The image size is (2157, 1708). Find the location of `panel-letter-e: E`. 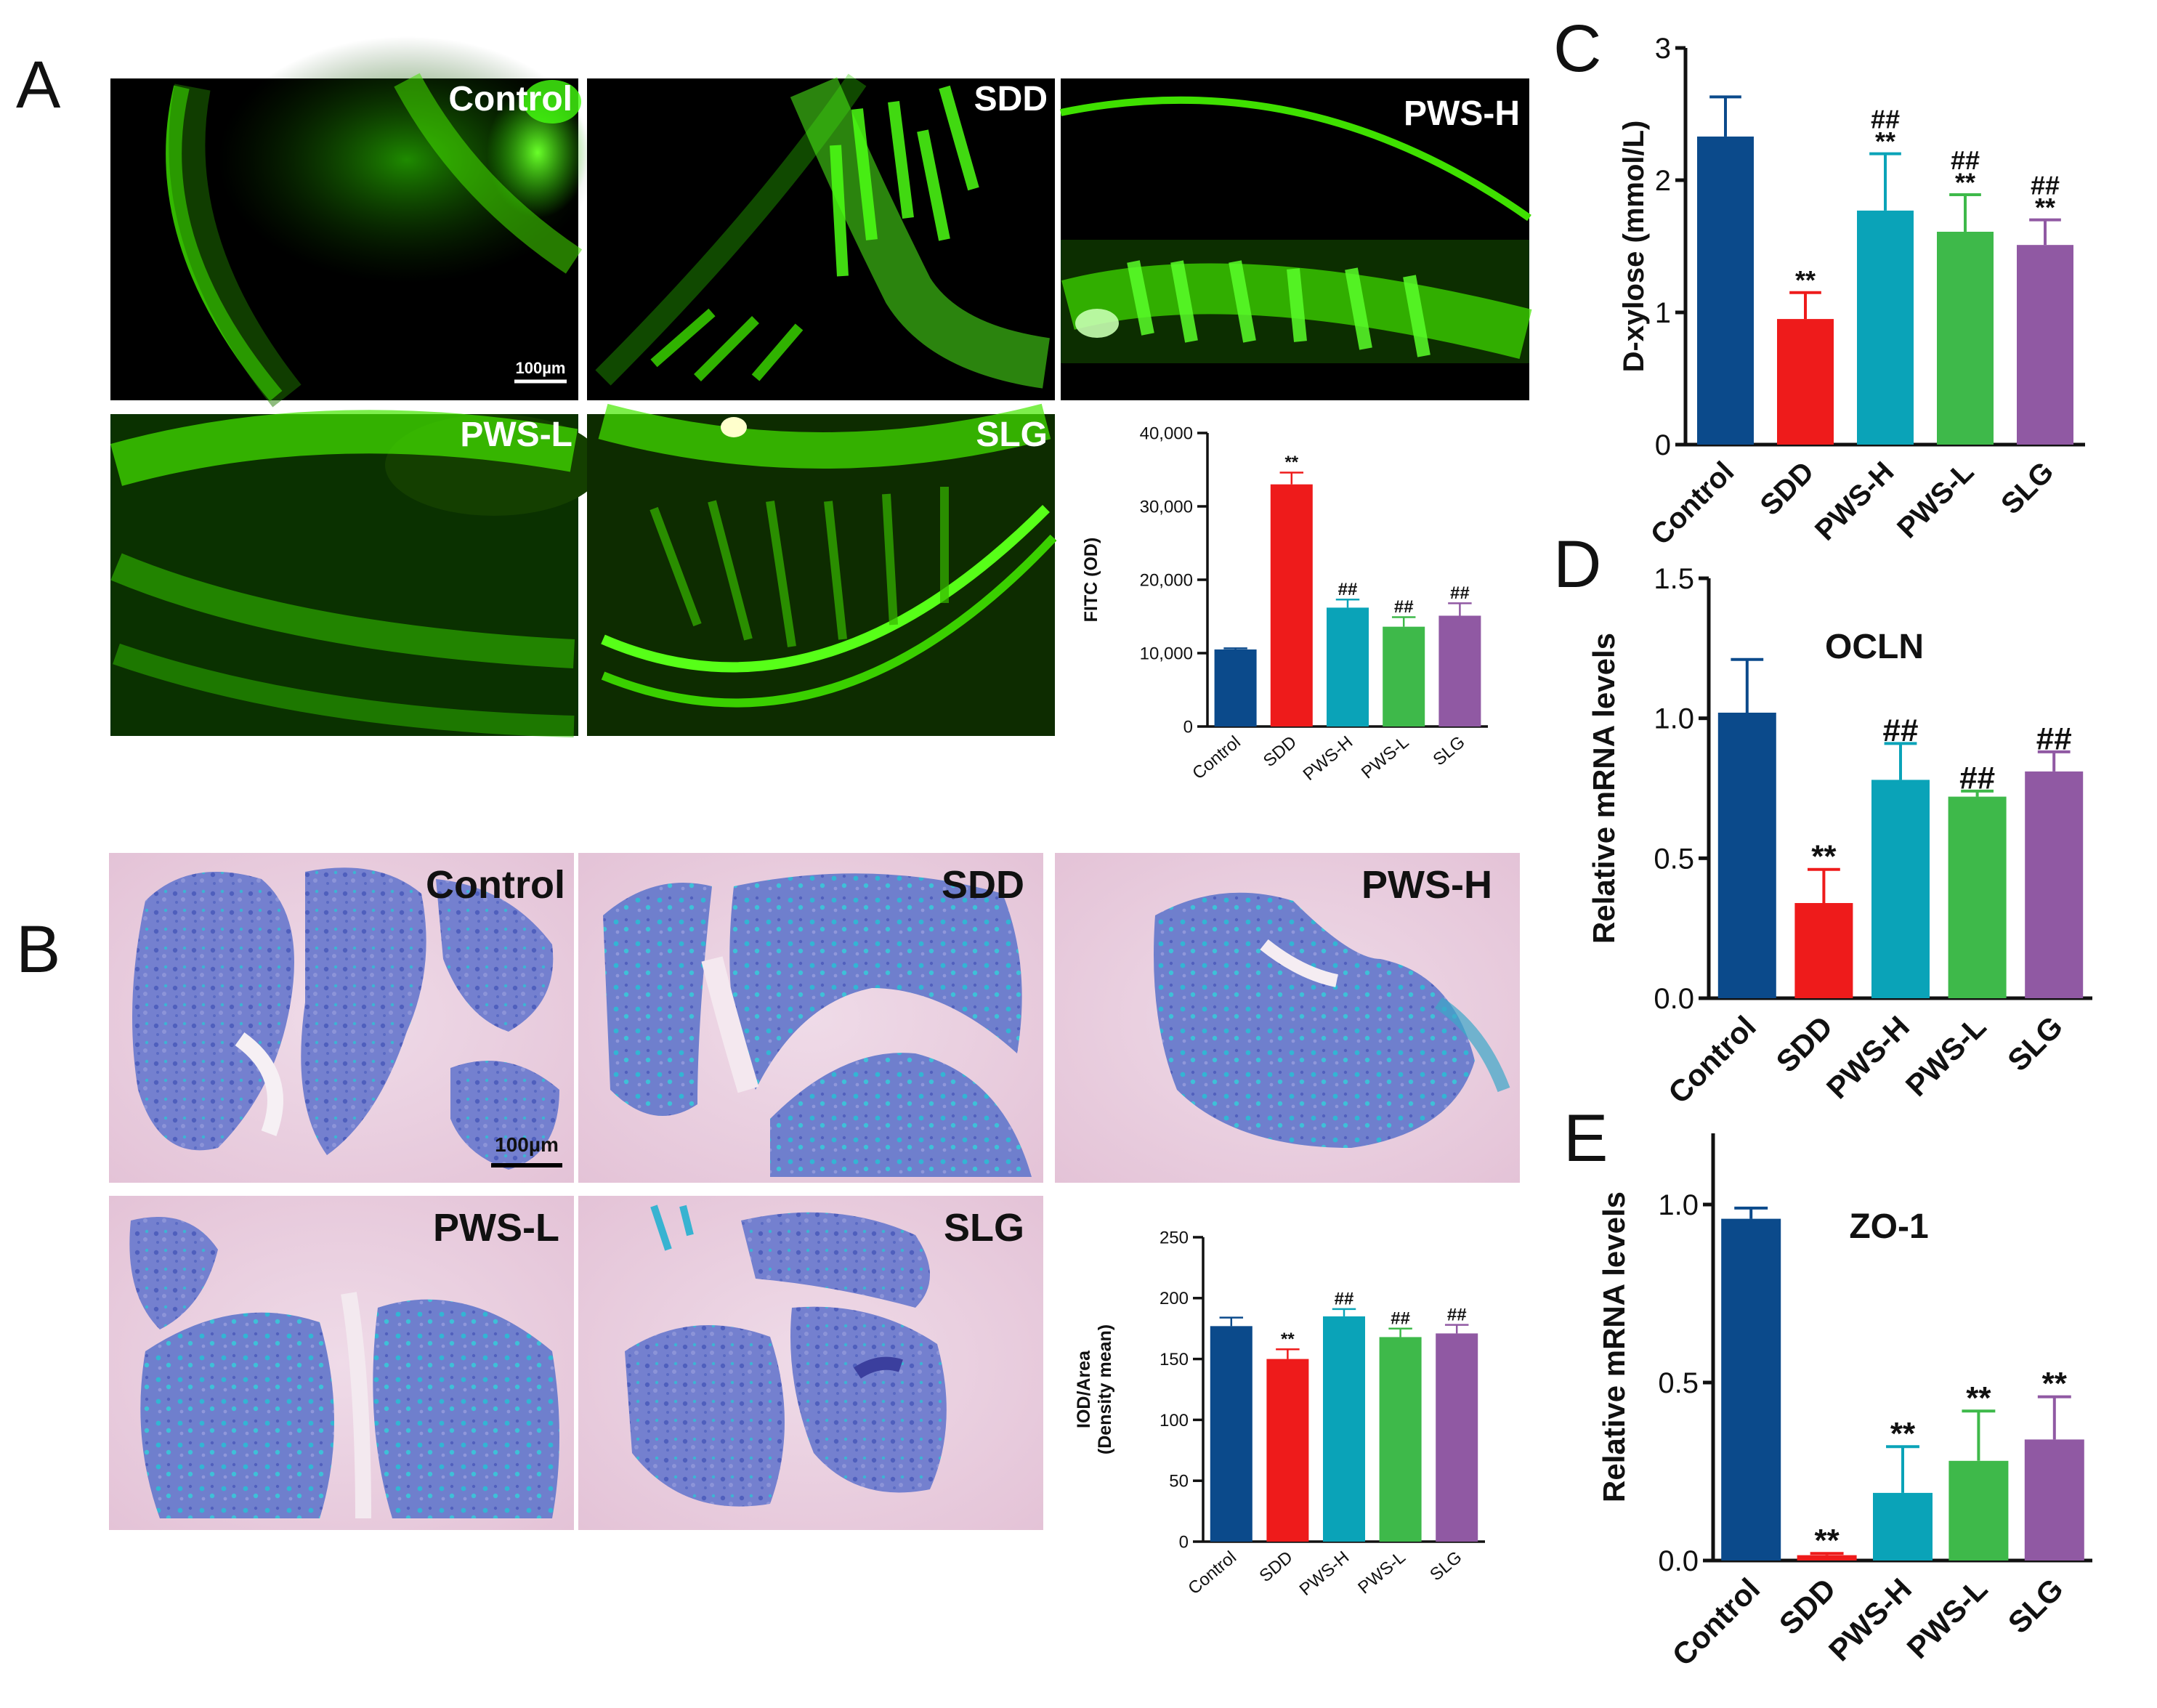

panel-letter-e: E is located at coordinates (1585, 1138).